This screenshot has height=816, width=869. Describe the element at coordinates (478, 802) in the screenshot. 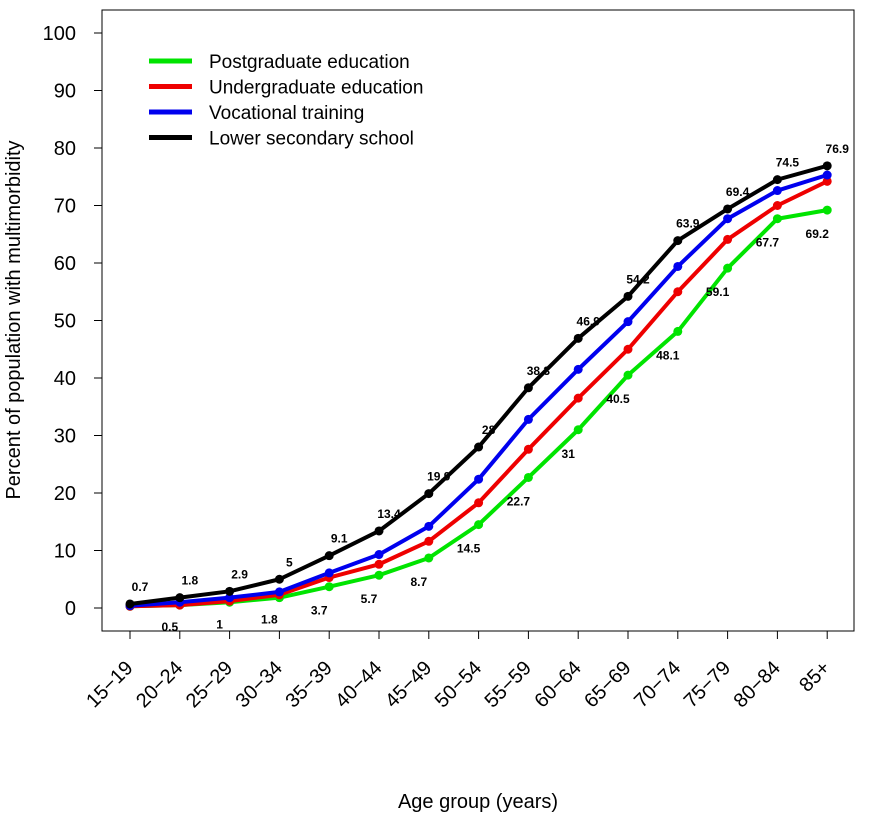

I see `x-axis-title: Age group (years)` at that location.